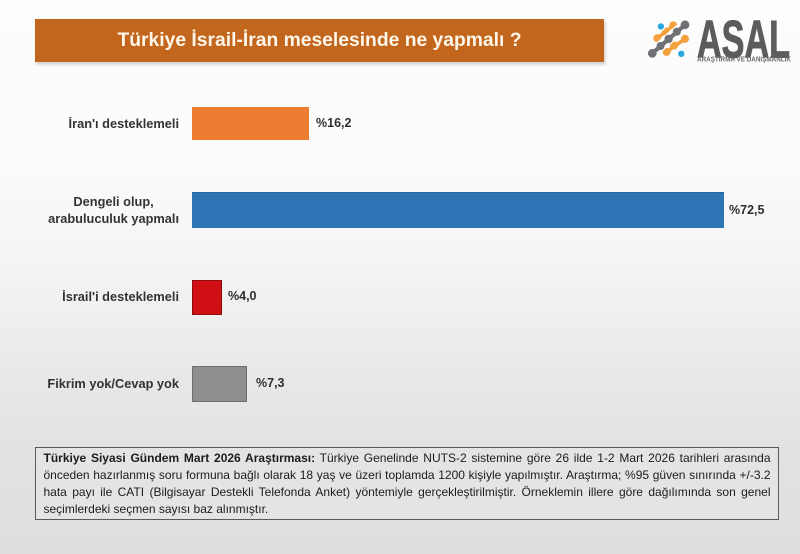 The width and height of the screenshot is (800, 554). I want to click on svg-text: ARAŞTIRMA VE DANIŞMANLIK, so click(744, 60).